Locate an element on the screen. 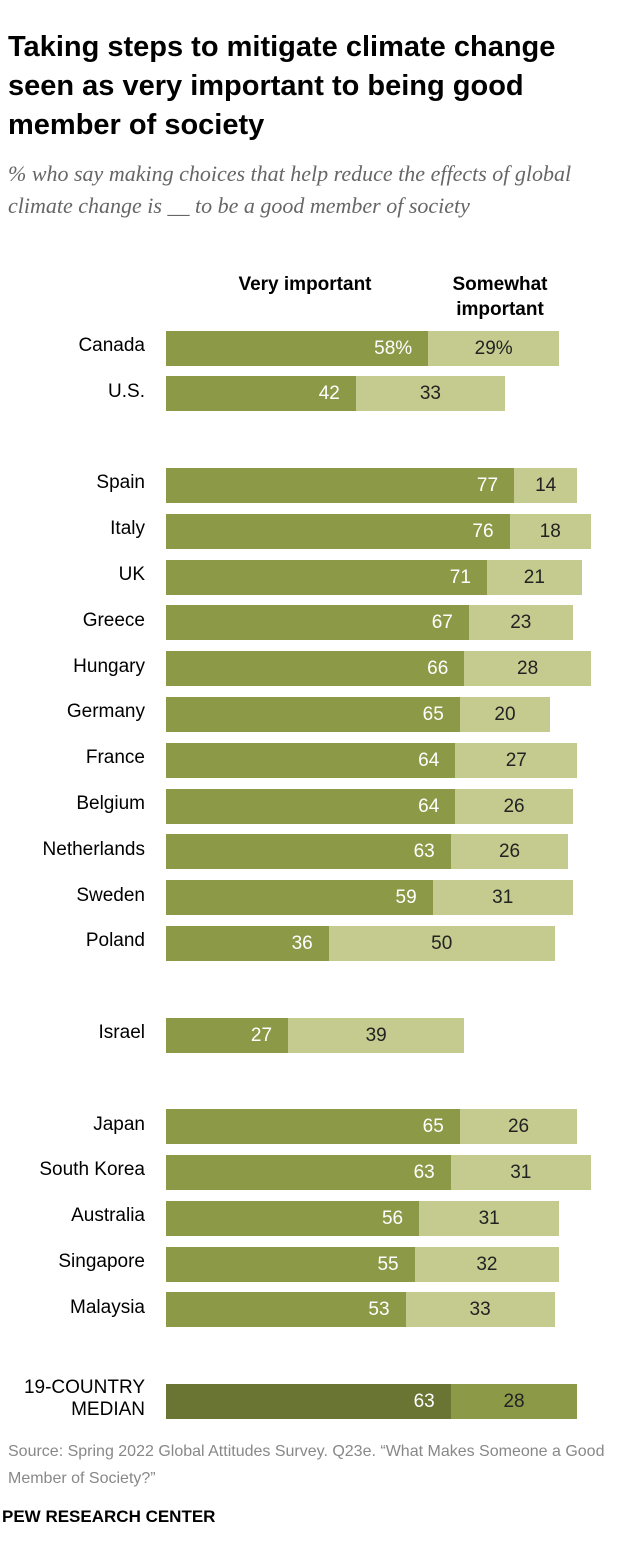  credit: PEW RESEARCH CENTER is located at coordinates (109, 1516).